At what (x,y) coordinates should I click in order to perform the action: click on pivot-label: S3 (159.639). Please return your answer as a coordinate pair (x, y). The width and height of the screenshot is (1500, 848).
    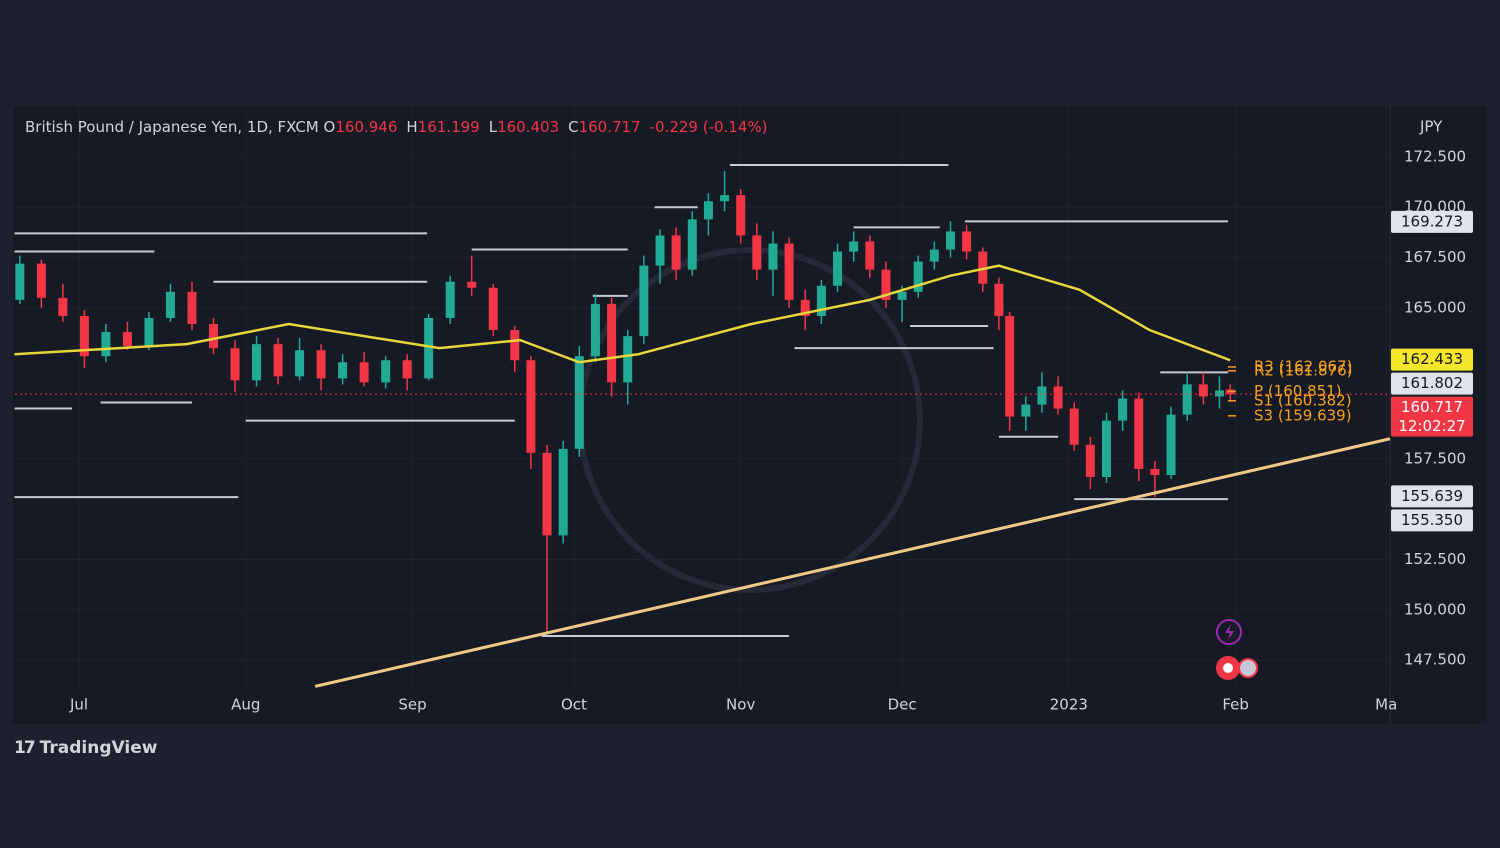
    Looking at the image, I should click on (1303, 415).